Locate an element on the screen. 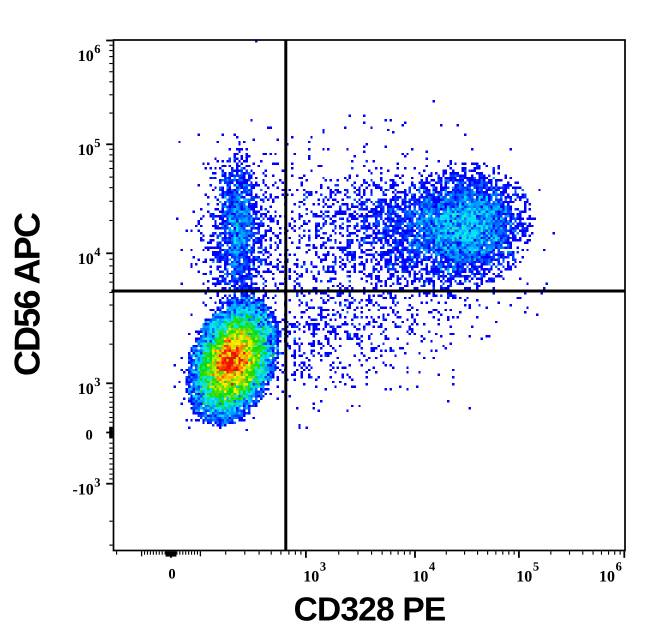 The width and height of the screenshot is (646, 641). svg-text: CD328 PE is located at coordinates (370, 610).